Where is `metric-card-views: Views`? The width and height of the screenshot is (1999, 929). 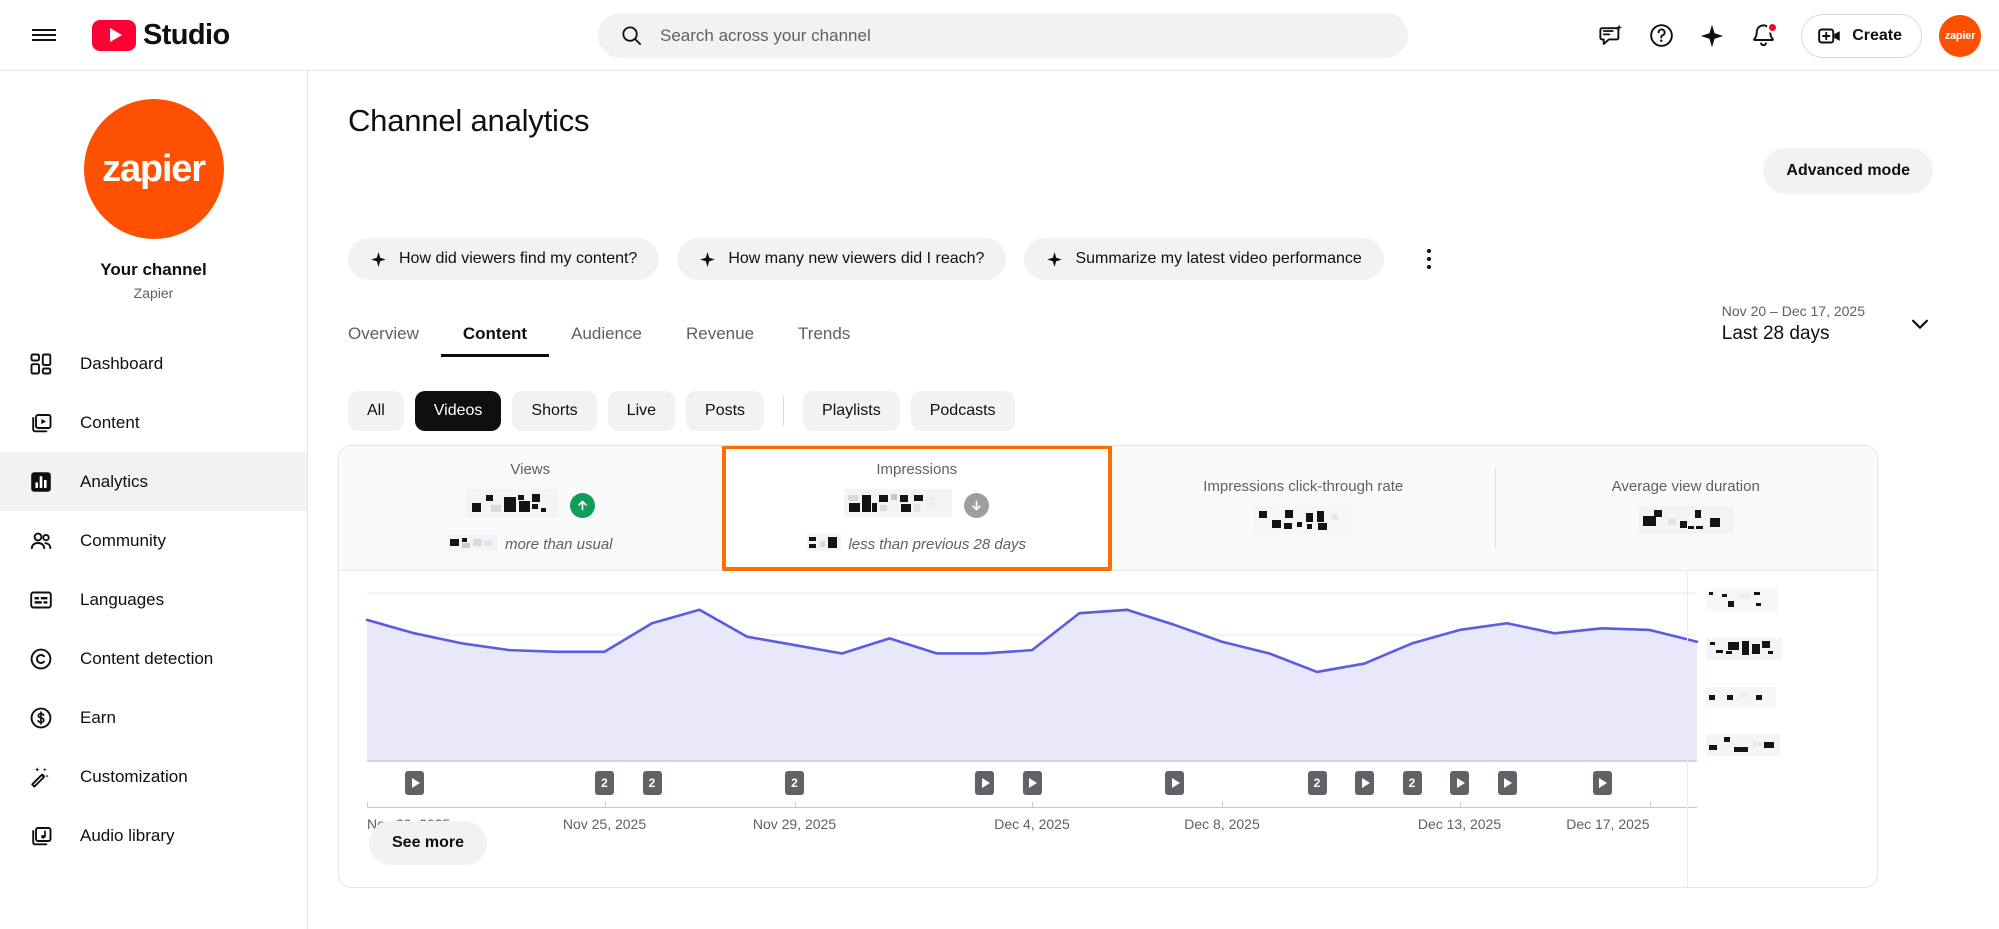 metric-card-views: Views is located at coordinates (530, 508).